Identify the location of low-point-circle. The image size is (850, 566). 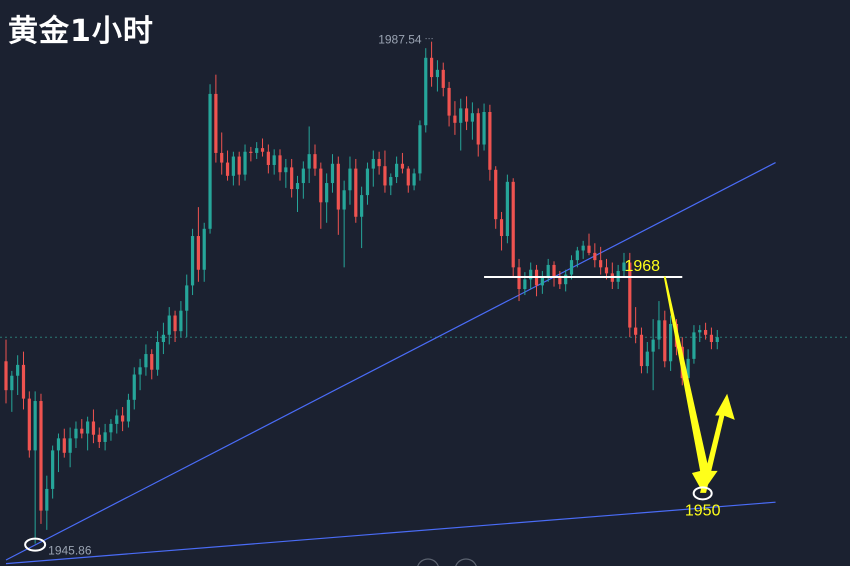
(35, 544).